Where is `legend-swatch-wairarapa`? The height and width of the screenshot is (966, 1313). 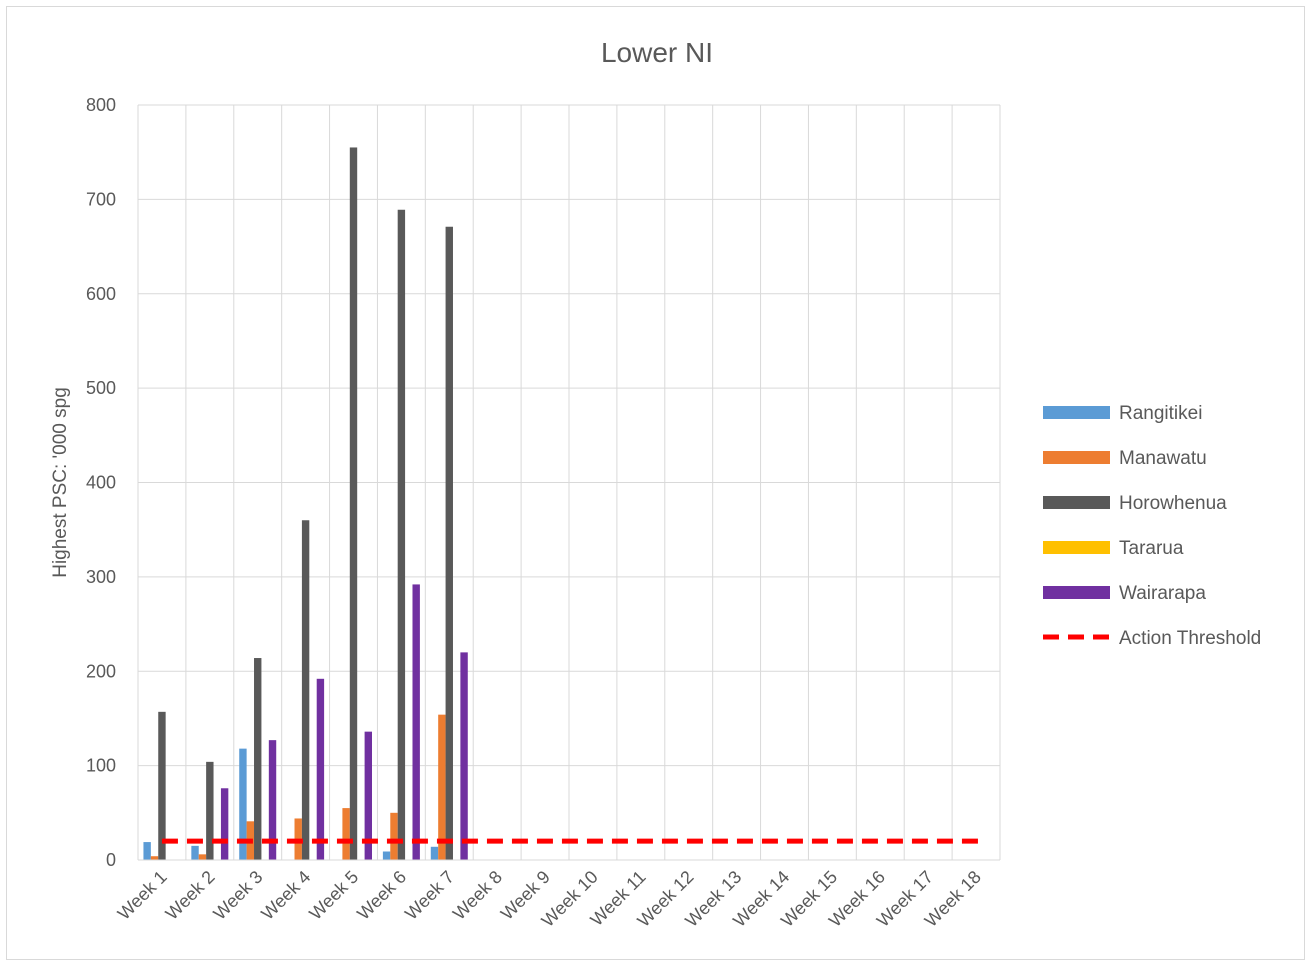 legend-swatch-wairarapa is located at coordinates (1076, 592).